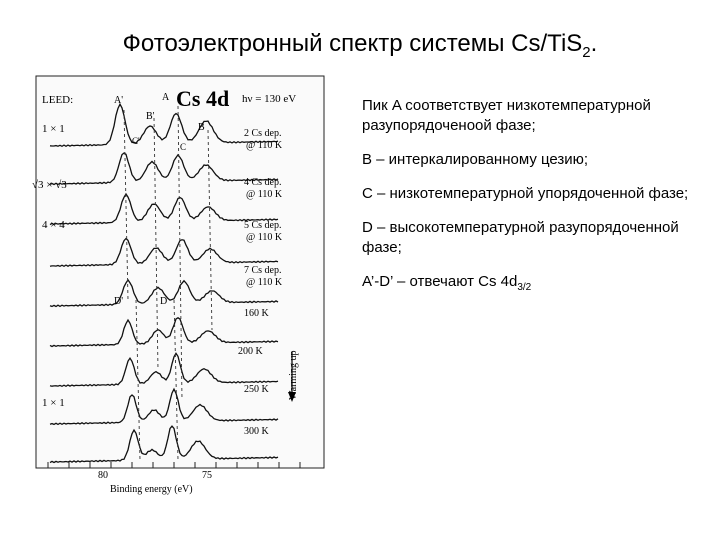 The image size is (720, 540). I want to click on peak-label-c-prime: C', so click(136, 141).